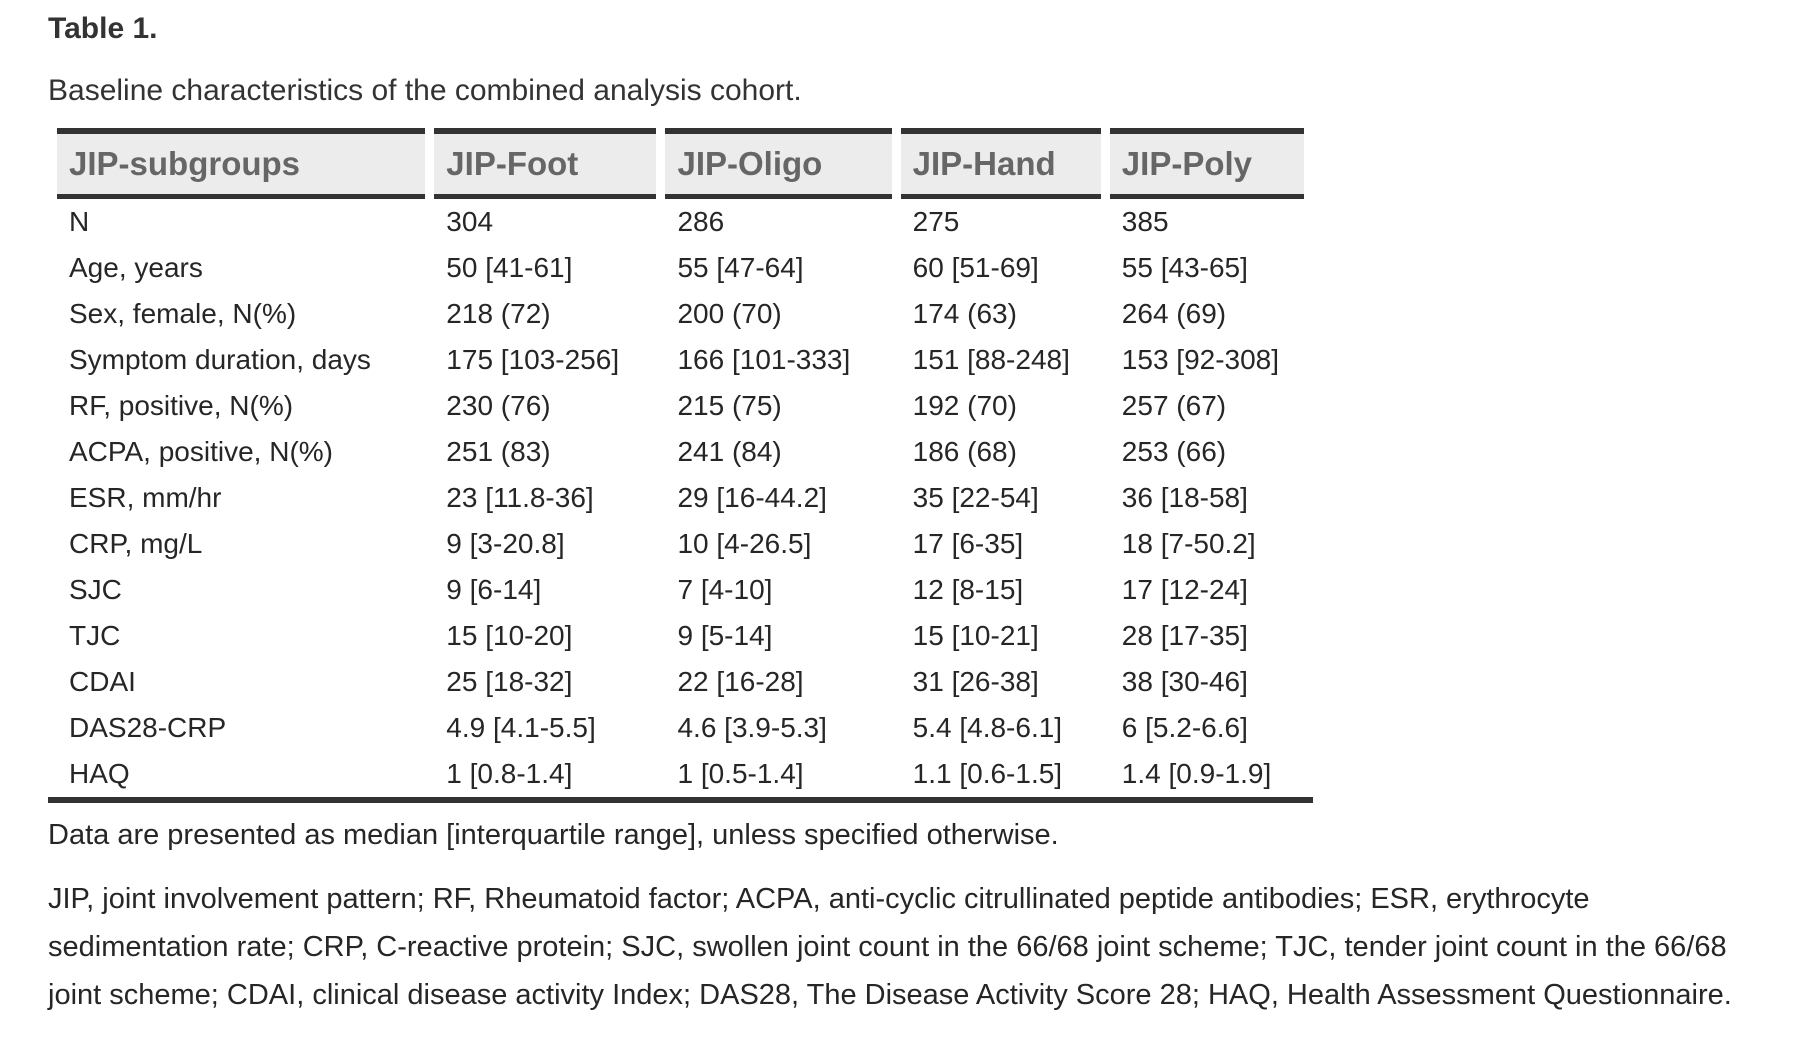  I want to click on table-cell: 18 [7-50.2], so click(1188, 543).